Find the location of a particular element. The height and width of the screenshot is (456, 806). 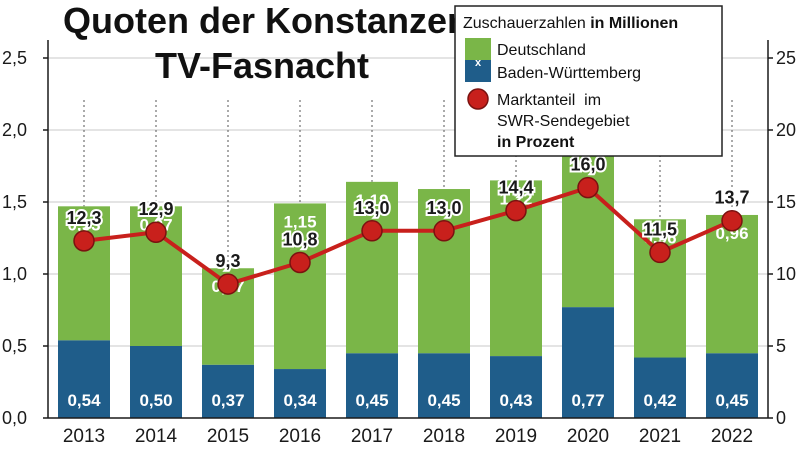

bar-label-baden-wuerttemberg: 0,37 is located at coordinates (227, 400).